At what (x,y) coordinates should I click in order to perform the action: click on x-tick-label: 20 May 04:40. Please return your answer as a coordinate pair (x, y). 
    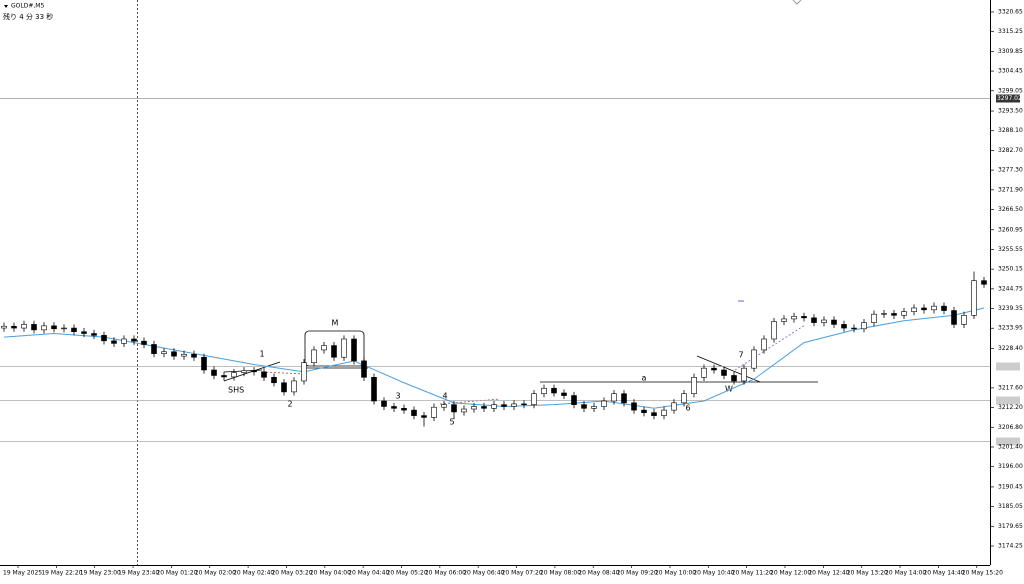
    Looking at the image, I should click on (368, 573).